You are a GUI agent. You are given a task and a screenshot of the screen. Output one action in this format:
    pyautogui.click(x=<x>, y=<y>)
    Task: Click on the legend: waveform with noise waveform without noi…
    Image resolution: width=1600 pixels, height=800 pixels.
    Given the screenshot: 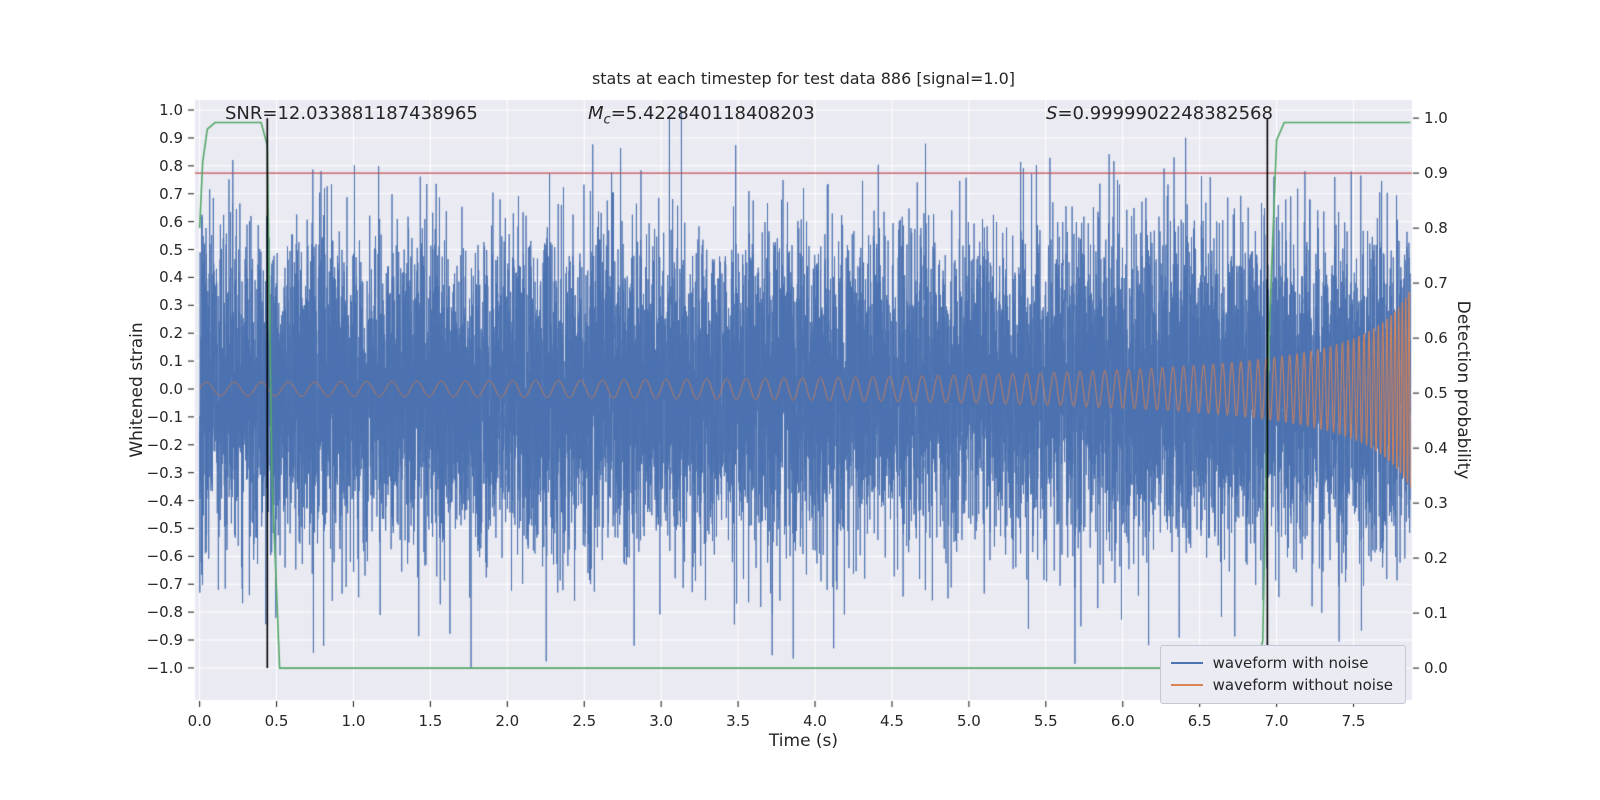 What is the action you would take?
    pyautogui.click(x=1282, y=674)
    